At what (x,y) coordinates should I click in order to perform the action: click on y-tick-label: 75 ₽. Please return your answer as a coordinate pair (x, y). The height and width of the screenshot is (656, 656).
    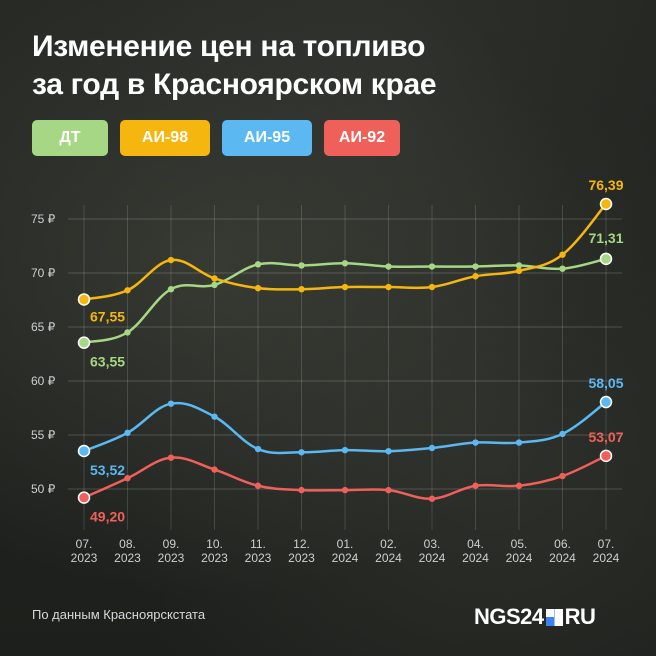
    Looking at the image, I should click on (43, 219).